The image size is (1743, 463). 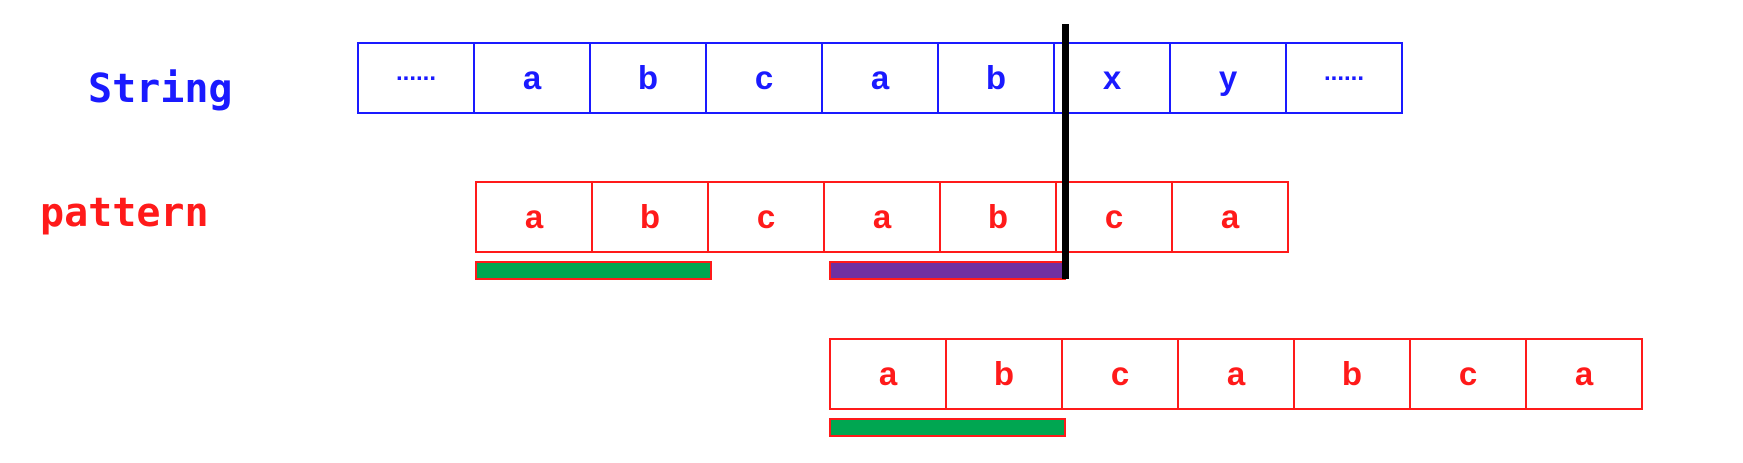 I want to click on pattern-row-shifted: a b c a b c a, so click(x=1236, y=374).